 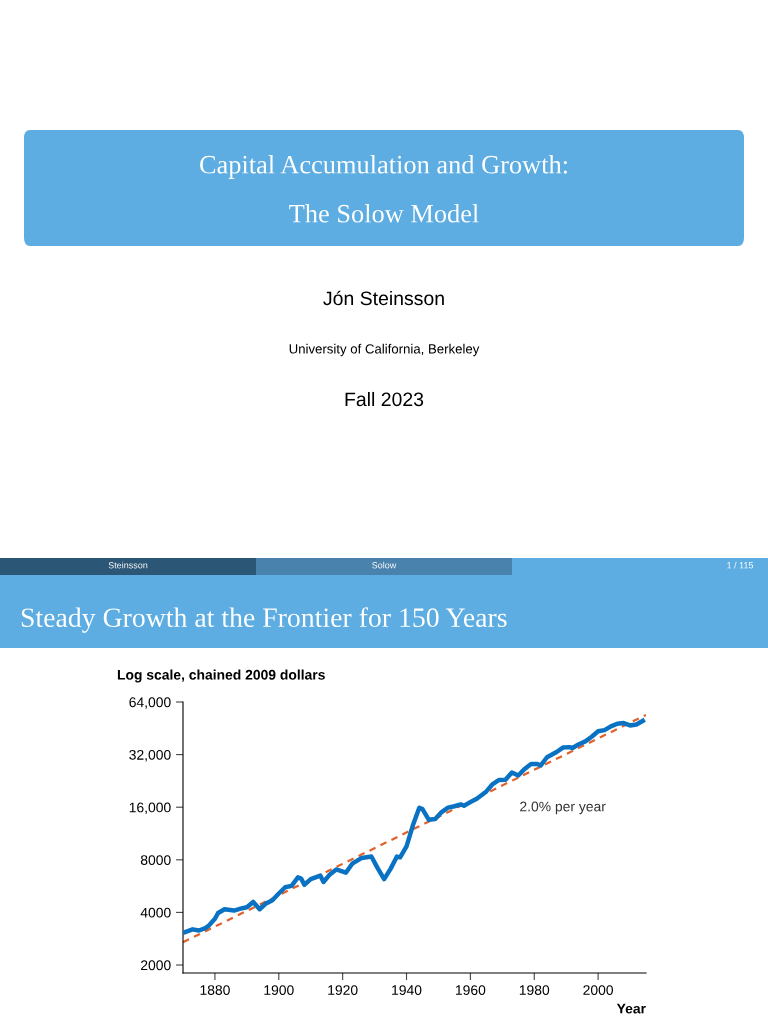 What do you see at coordinates (150, 755) in the screenshot?
I see `y-tick-label: 32,000` at bounding box center [150, 755].